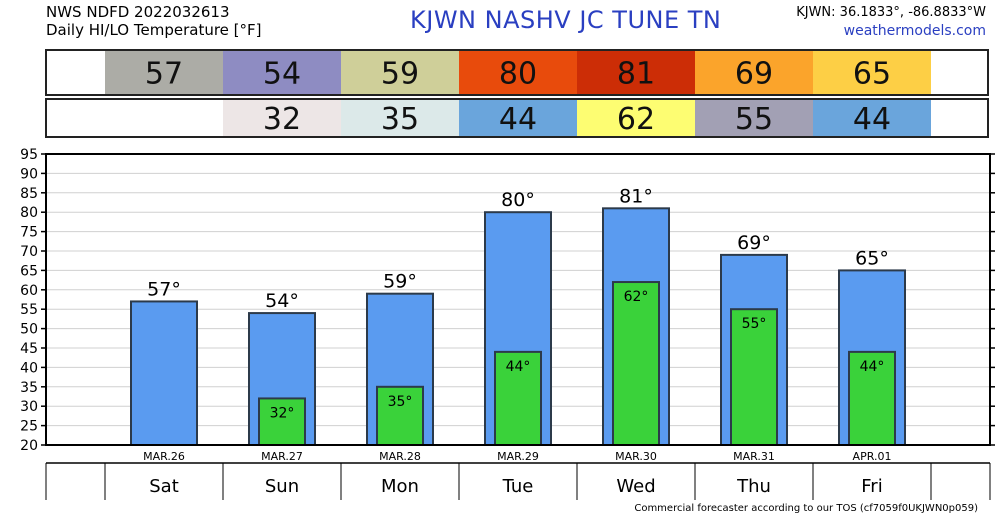 This screenshot has width=1000, height=520. I want to click on chart-variable-line: Daily HI/LO Temperature [°F], so click(154, 30).